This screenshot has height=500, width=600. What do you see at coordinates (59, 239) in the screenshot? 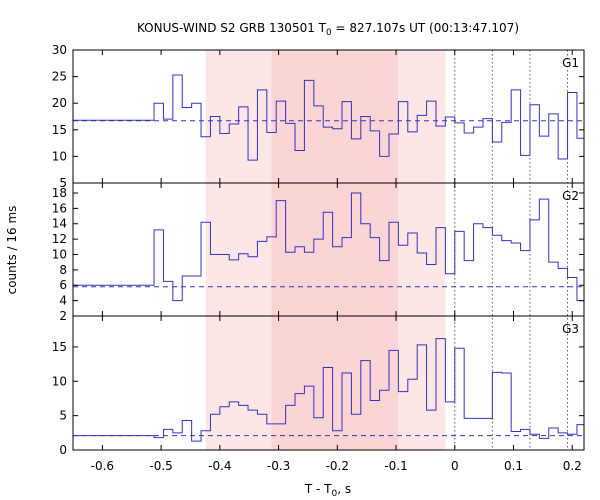
I see `y-tick-label-G2: 12` at bounding box center [59, 239].